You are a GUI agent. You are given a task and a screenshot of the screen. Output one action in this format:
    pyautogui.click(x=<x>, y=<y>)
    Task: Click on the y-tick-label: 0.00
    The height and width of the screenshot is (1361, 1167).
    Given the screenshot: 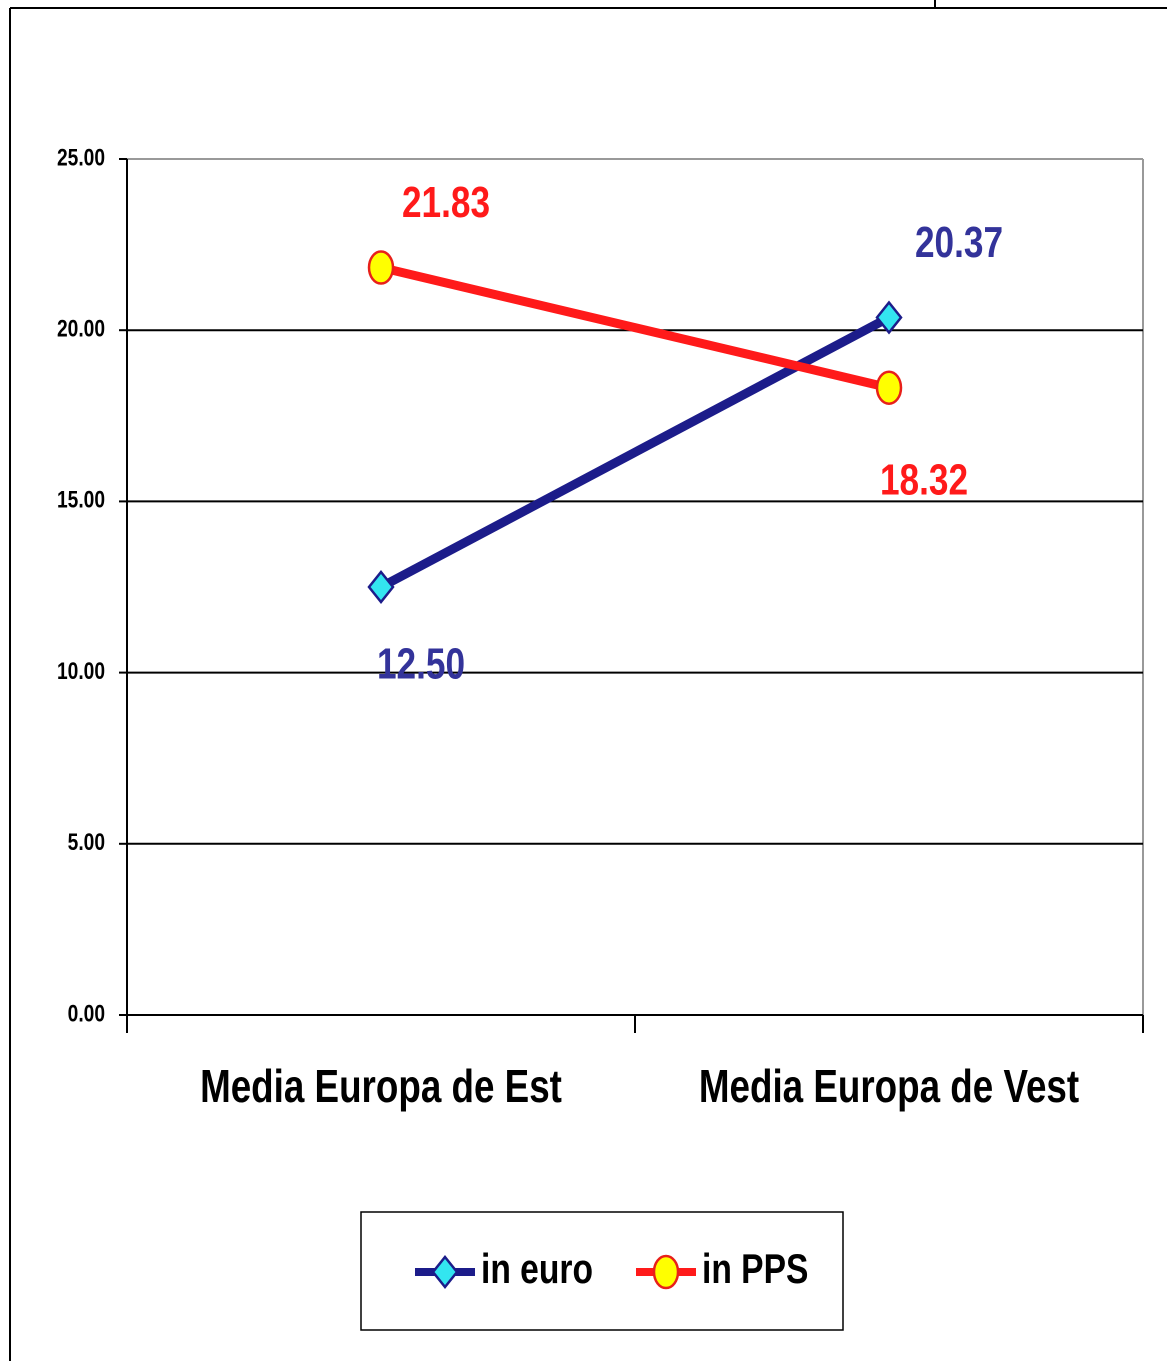 What is the action you would take?
    pyautogui.click(x=86, y=1013)
    